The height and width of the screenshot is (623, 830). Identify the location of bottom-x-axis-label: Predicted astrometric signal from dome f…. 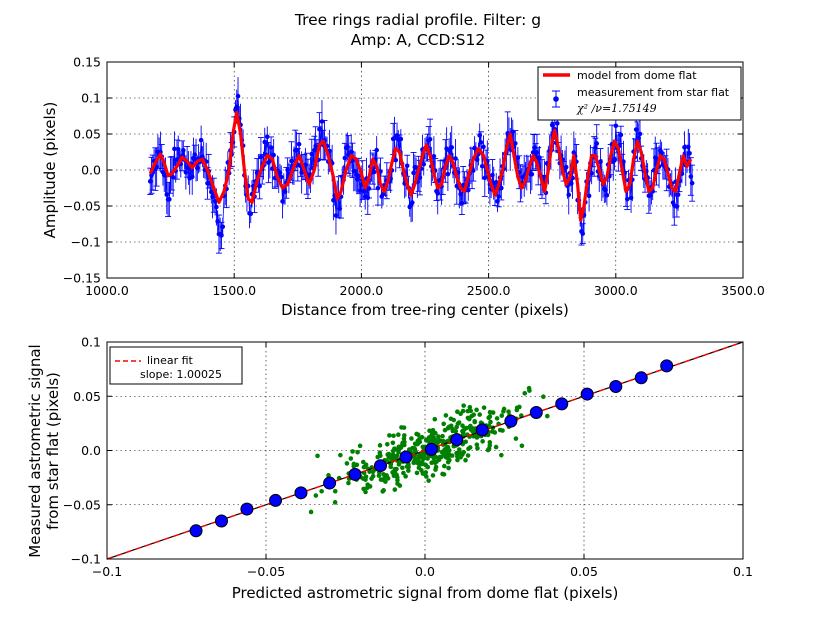
(425, 593).